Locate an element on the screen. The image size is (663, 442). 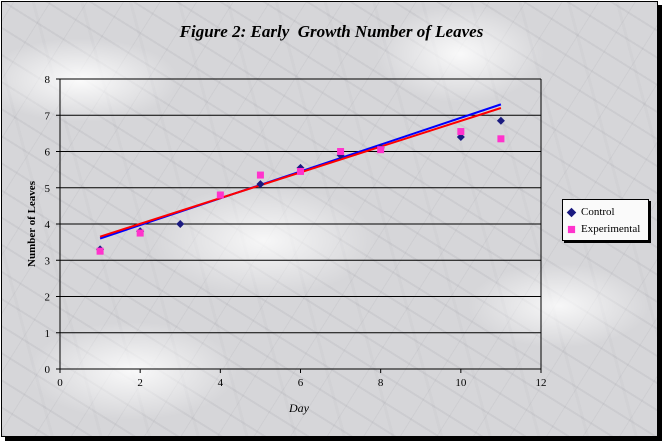
x-axis-label: Day is located at coordinates (299, 408).